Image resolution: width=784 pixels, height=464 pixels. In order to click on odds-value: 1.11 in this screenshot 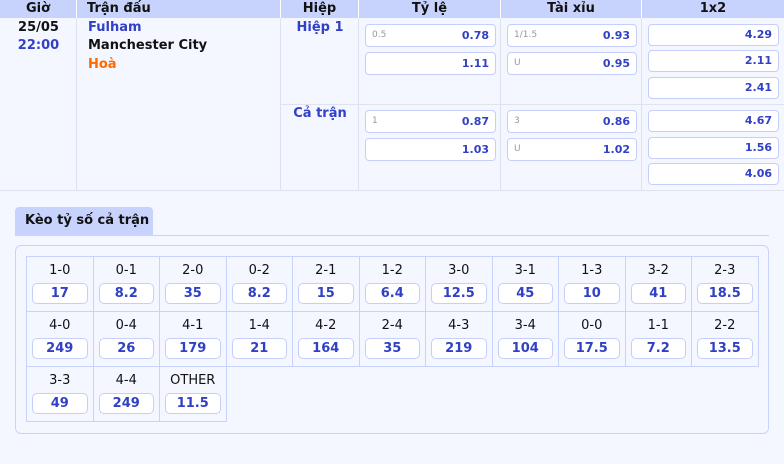, I will do `click(475, 63)`.